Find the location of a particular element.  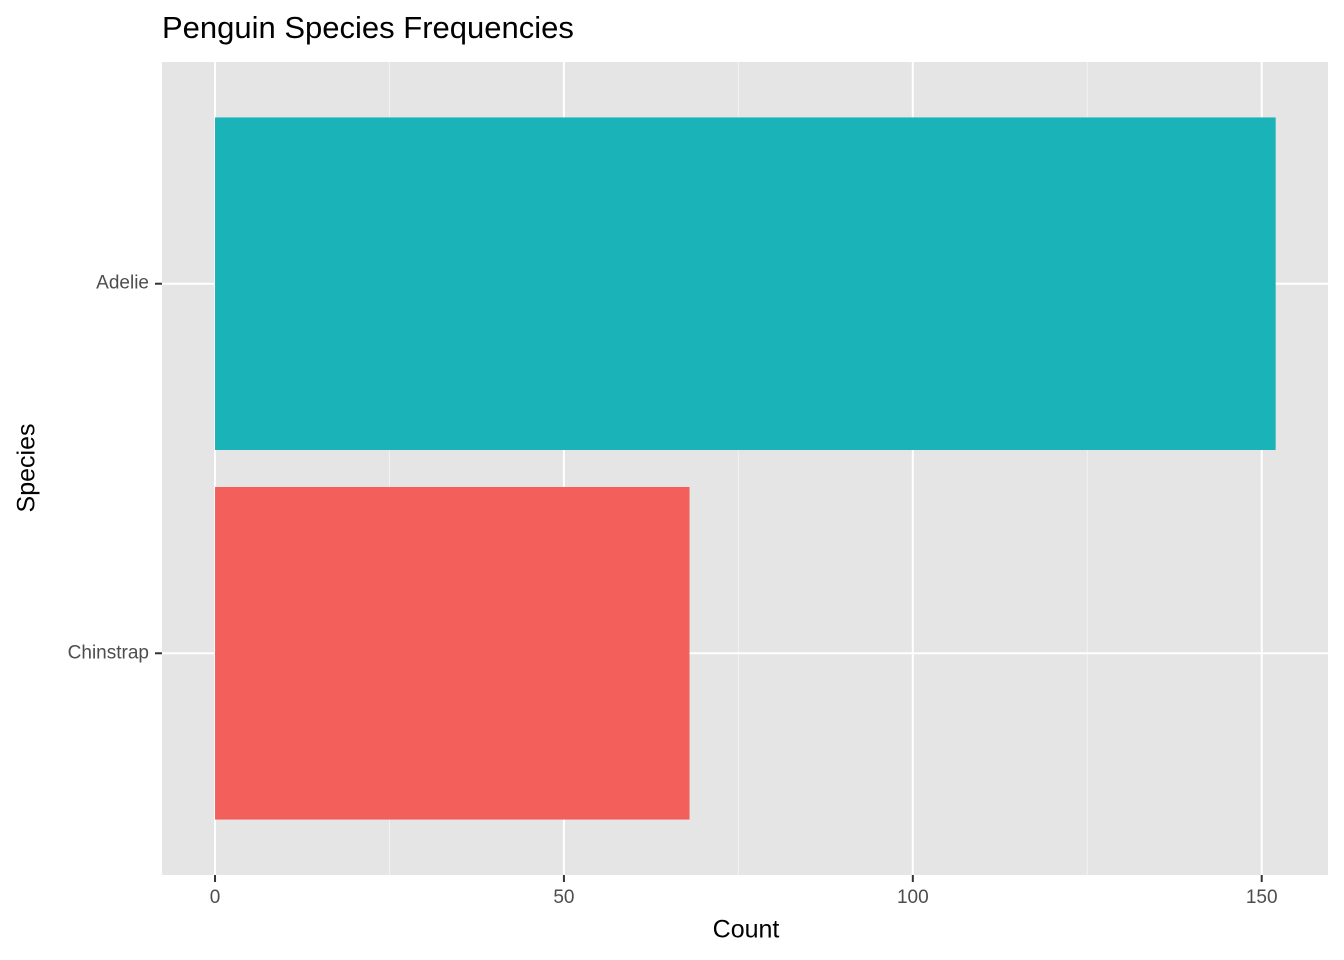

chart-title: Penguin Species Frequencies is located at coordinates (368, 27).